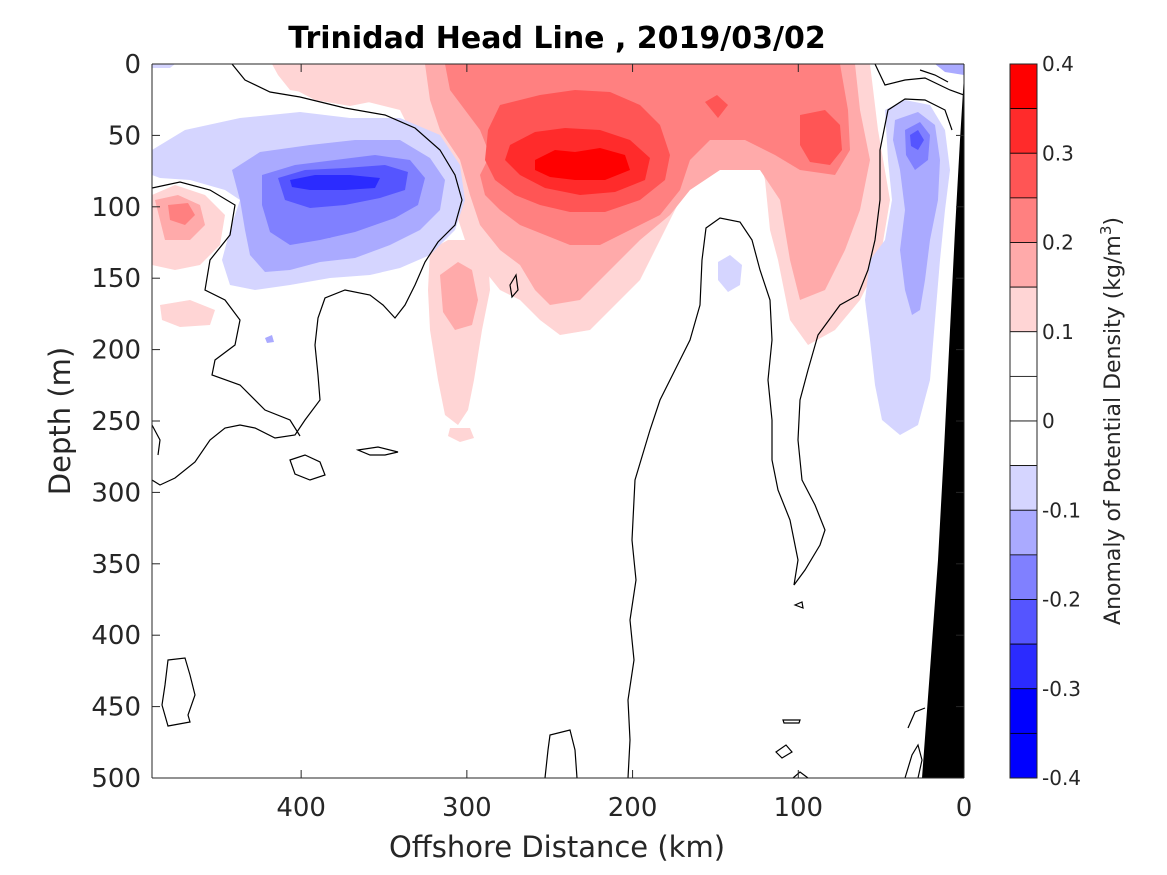  I want to click on y-tick-label: 300, so click(116, 493).